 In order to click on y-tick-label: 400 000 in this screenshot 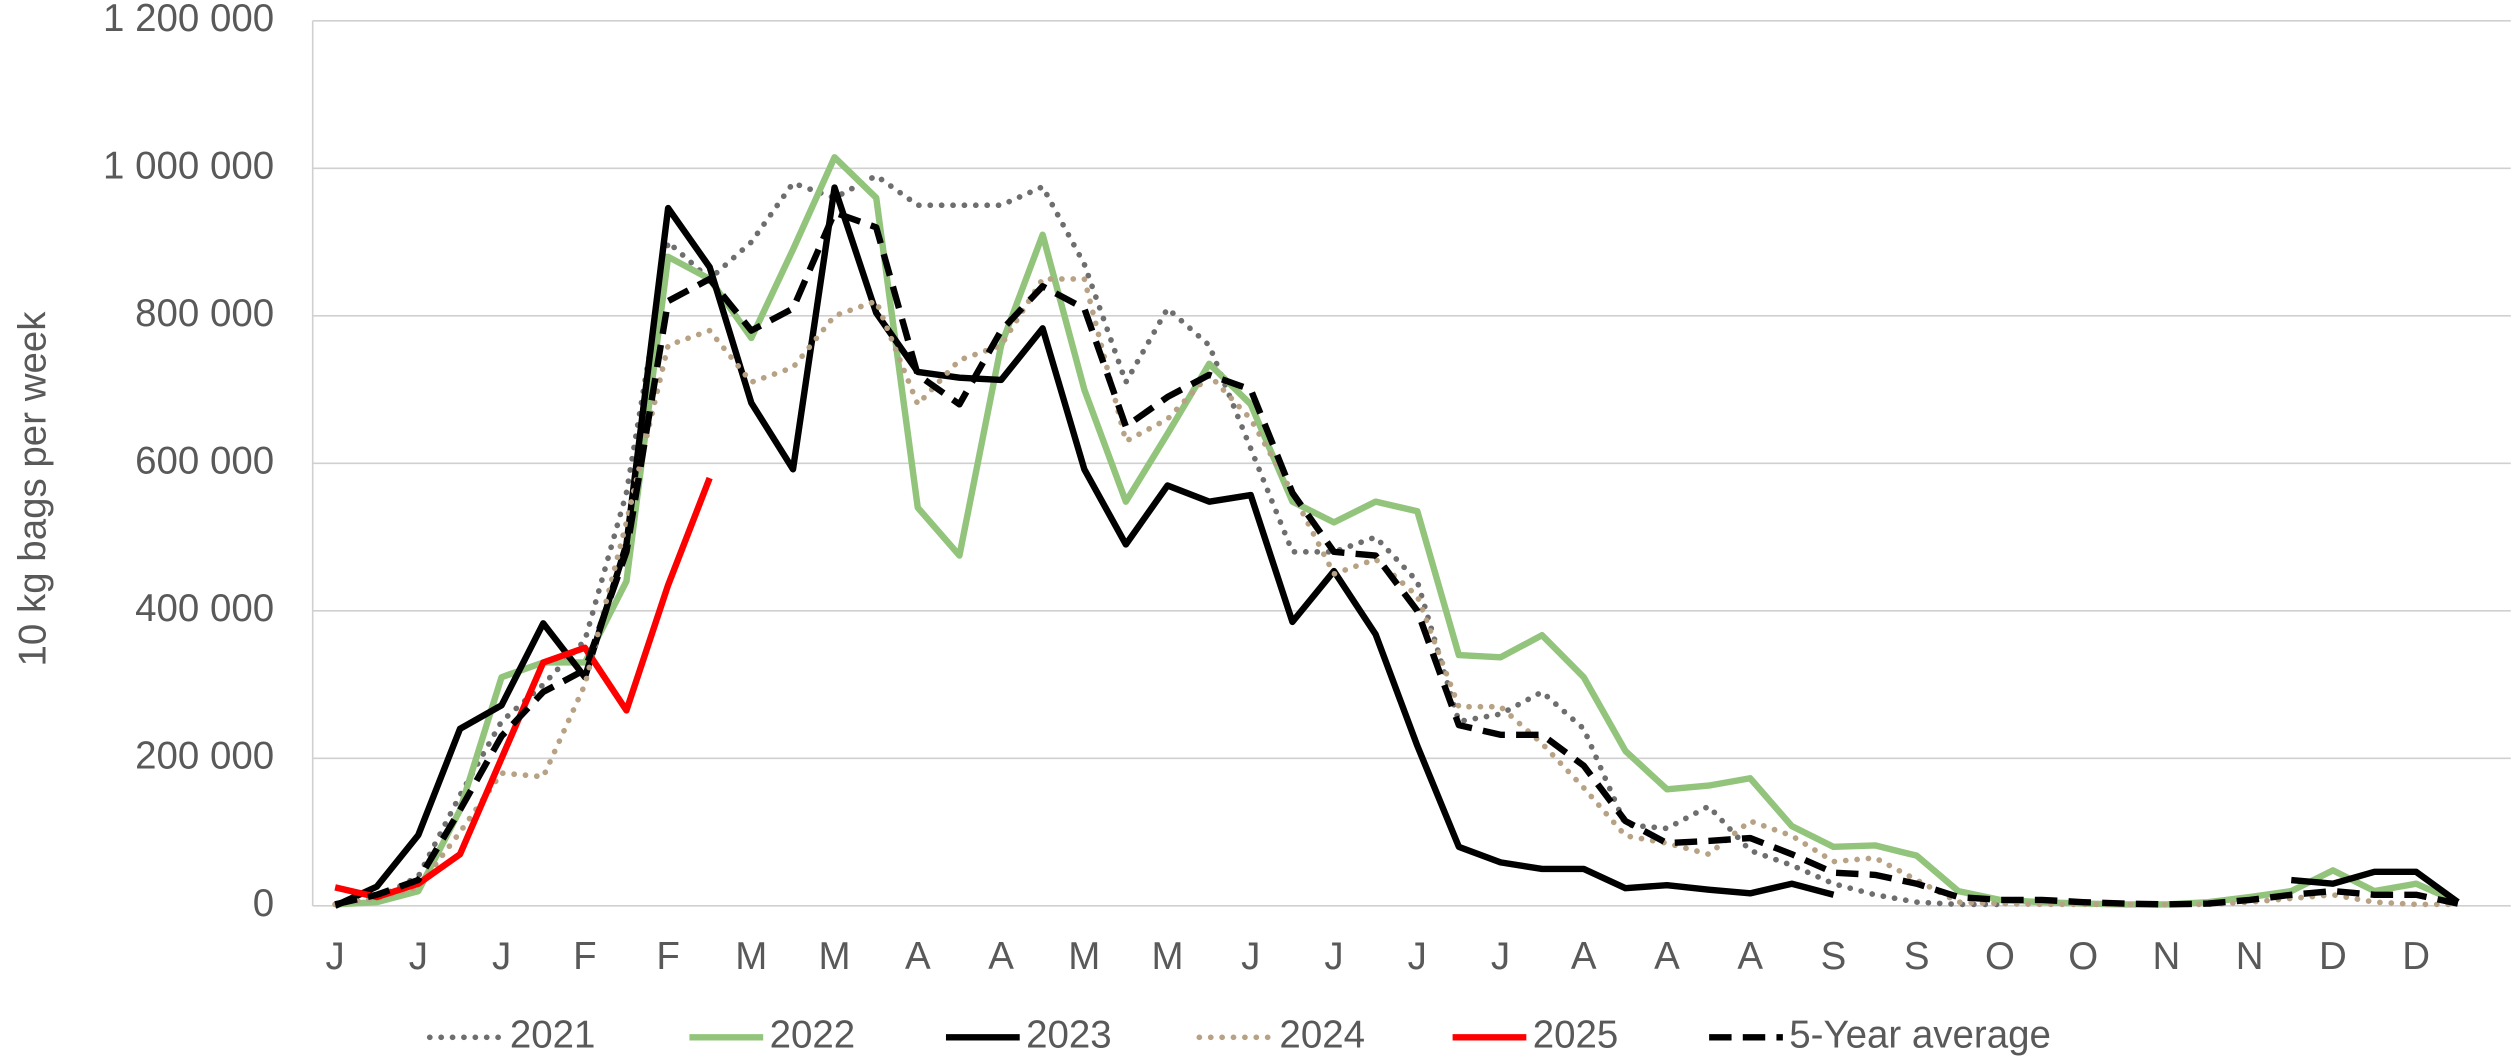, I will do `click(204, 608)`.